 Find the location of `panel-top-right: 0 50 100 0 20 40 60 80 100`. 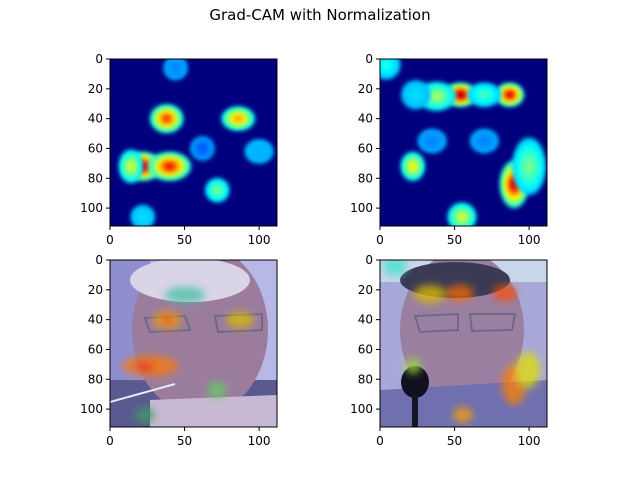

panel-top-right: 0 50 100 0 20 40 60 80 100 is located at coordinates (449, 149).